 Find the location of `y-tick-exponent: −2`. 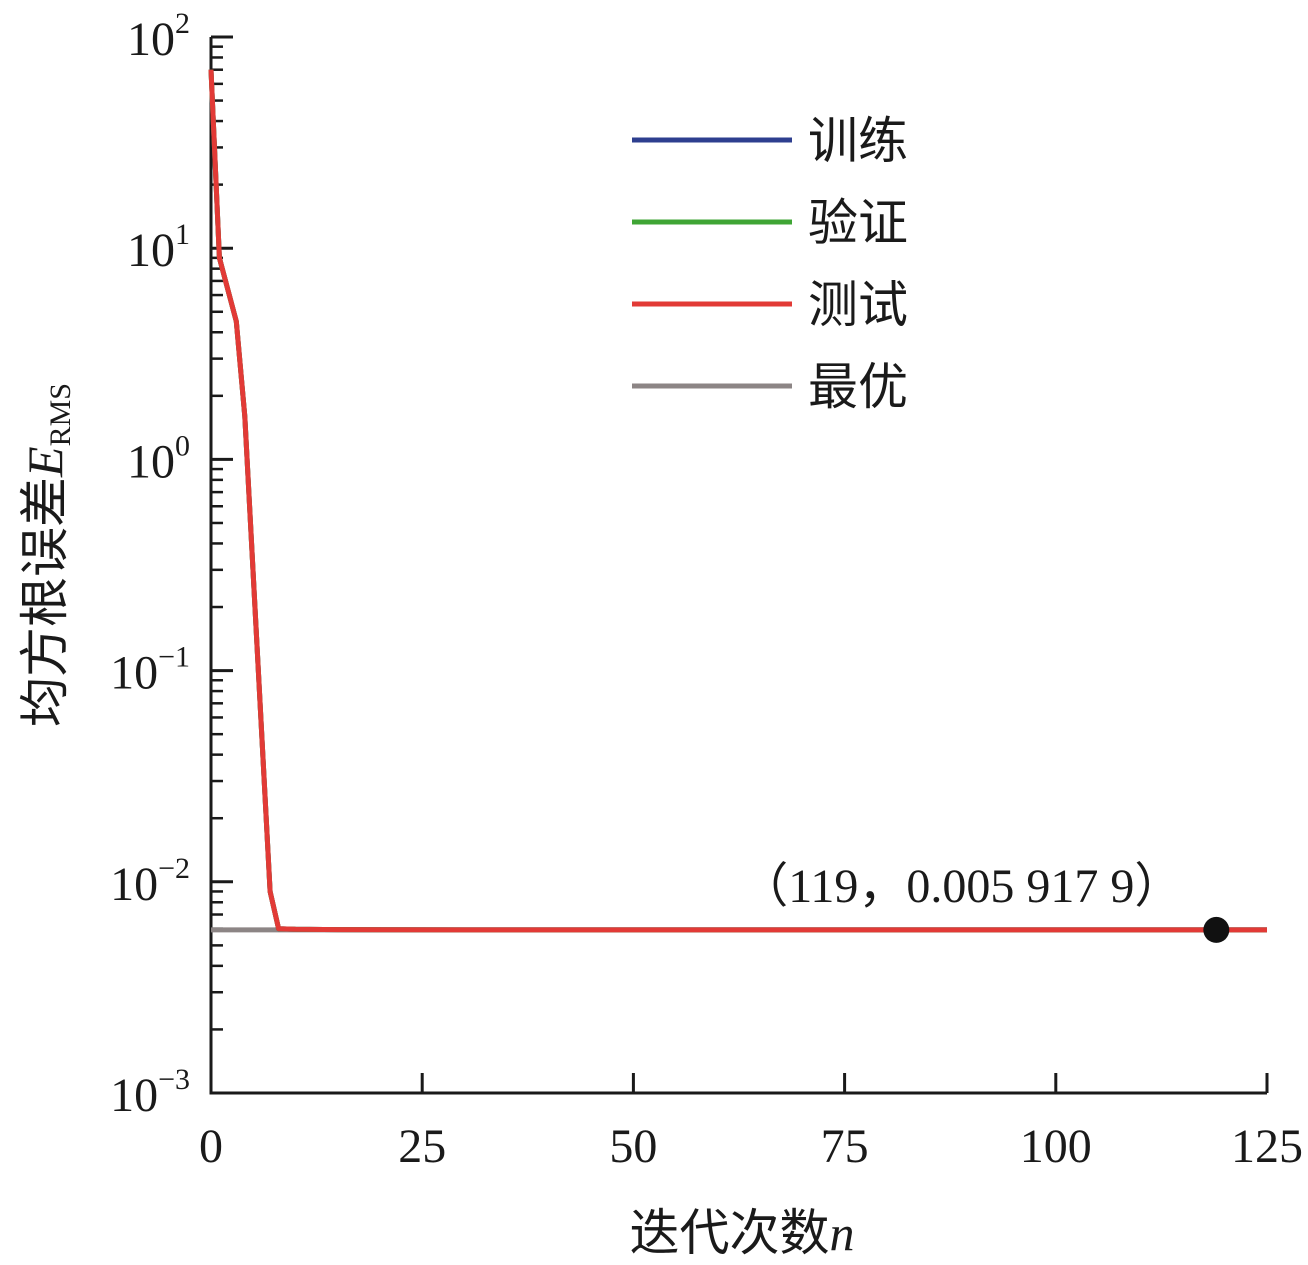

y-tick-exponent: −2 is located at coordinates (174, 868).